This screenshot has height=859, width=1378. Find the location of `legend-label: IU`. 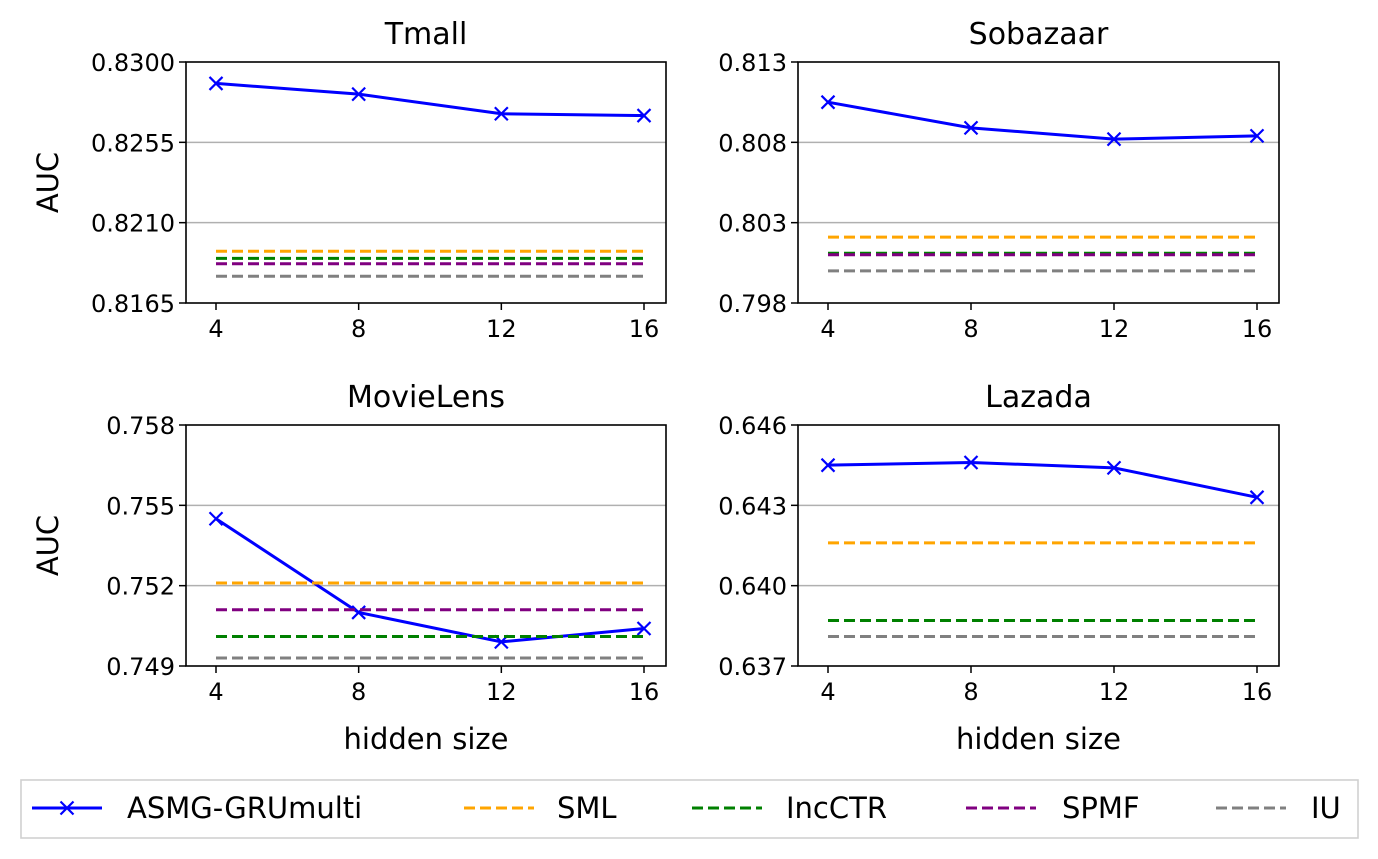

legend-label: IU is located at coordinates (1326, 808).